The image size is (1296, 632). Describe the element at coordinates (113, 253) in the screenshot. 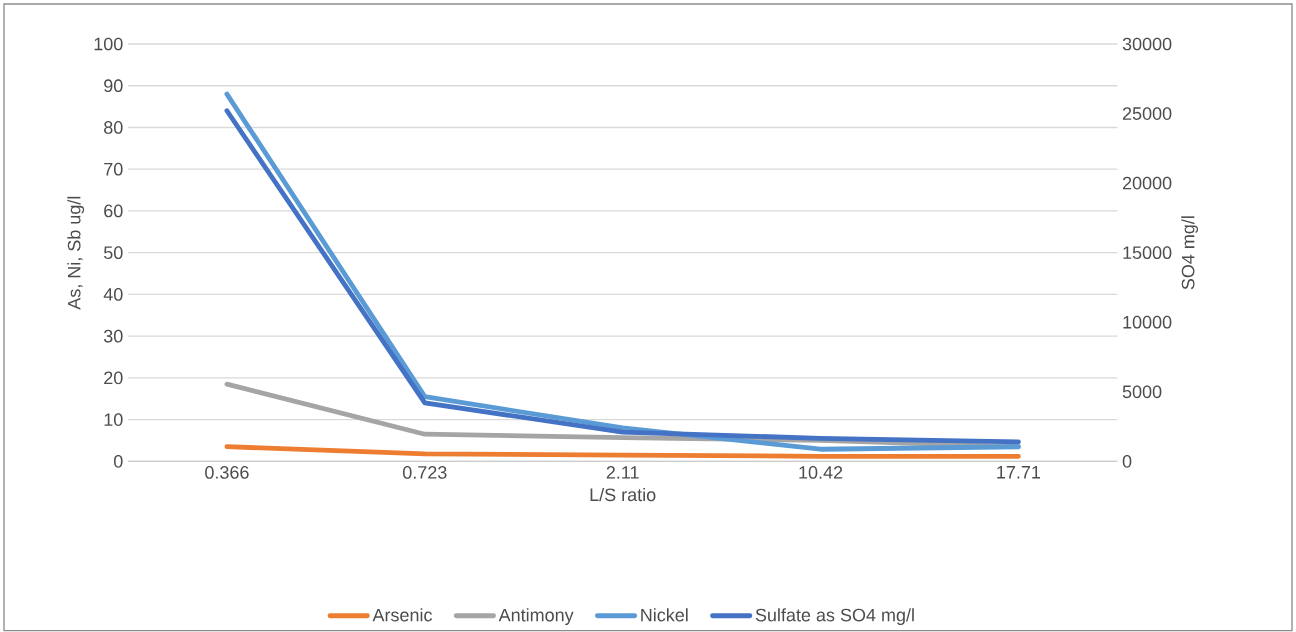

I see `y-tick-label: 50` at that location.